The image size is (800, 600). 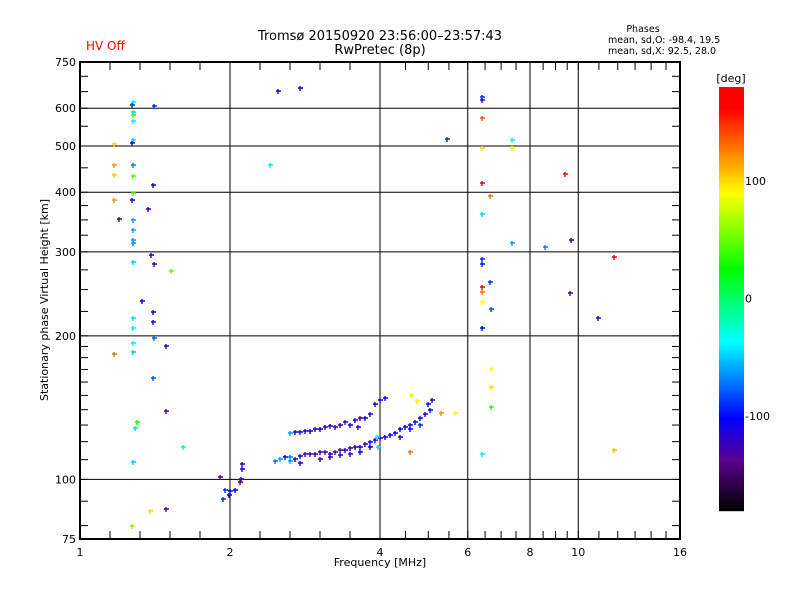 What do you see at coordinates (662, 51) in the screenshot?
I see `phases-stats-x: mean, sd,X: 92.5, 28.0` at bounding box center [662, 51].